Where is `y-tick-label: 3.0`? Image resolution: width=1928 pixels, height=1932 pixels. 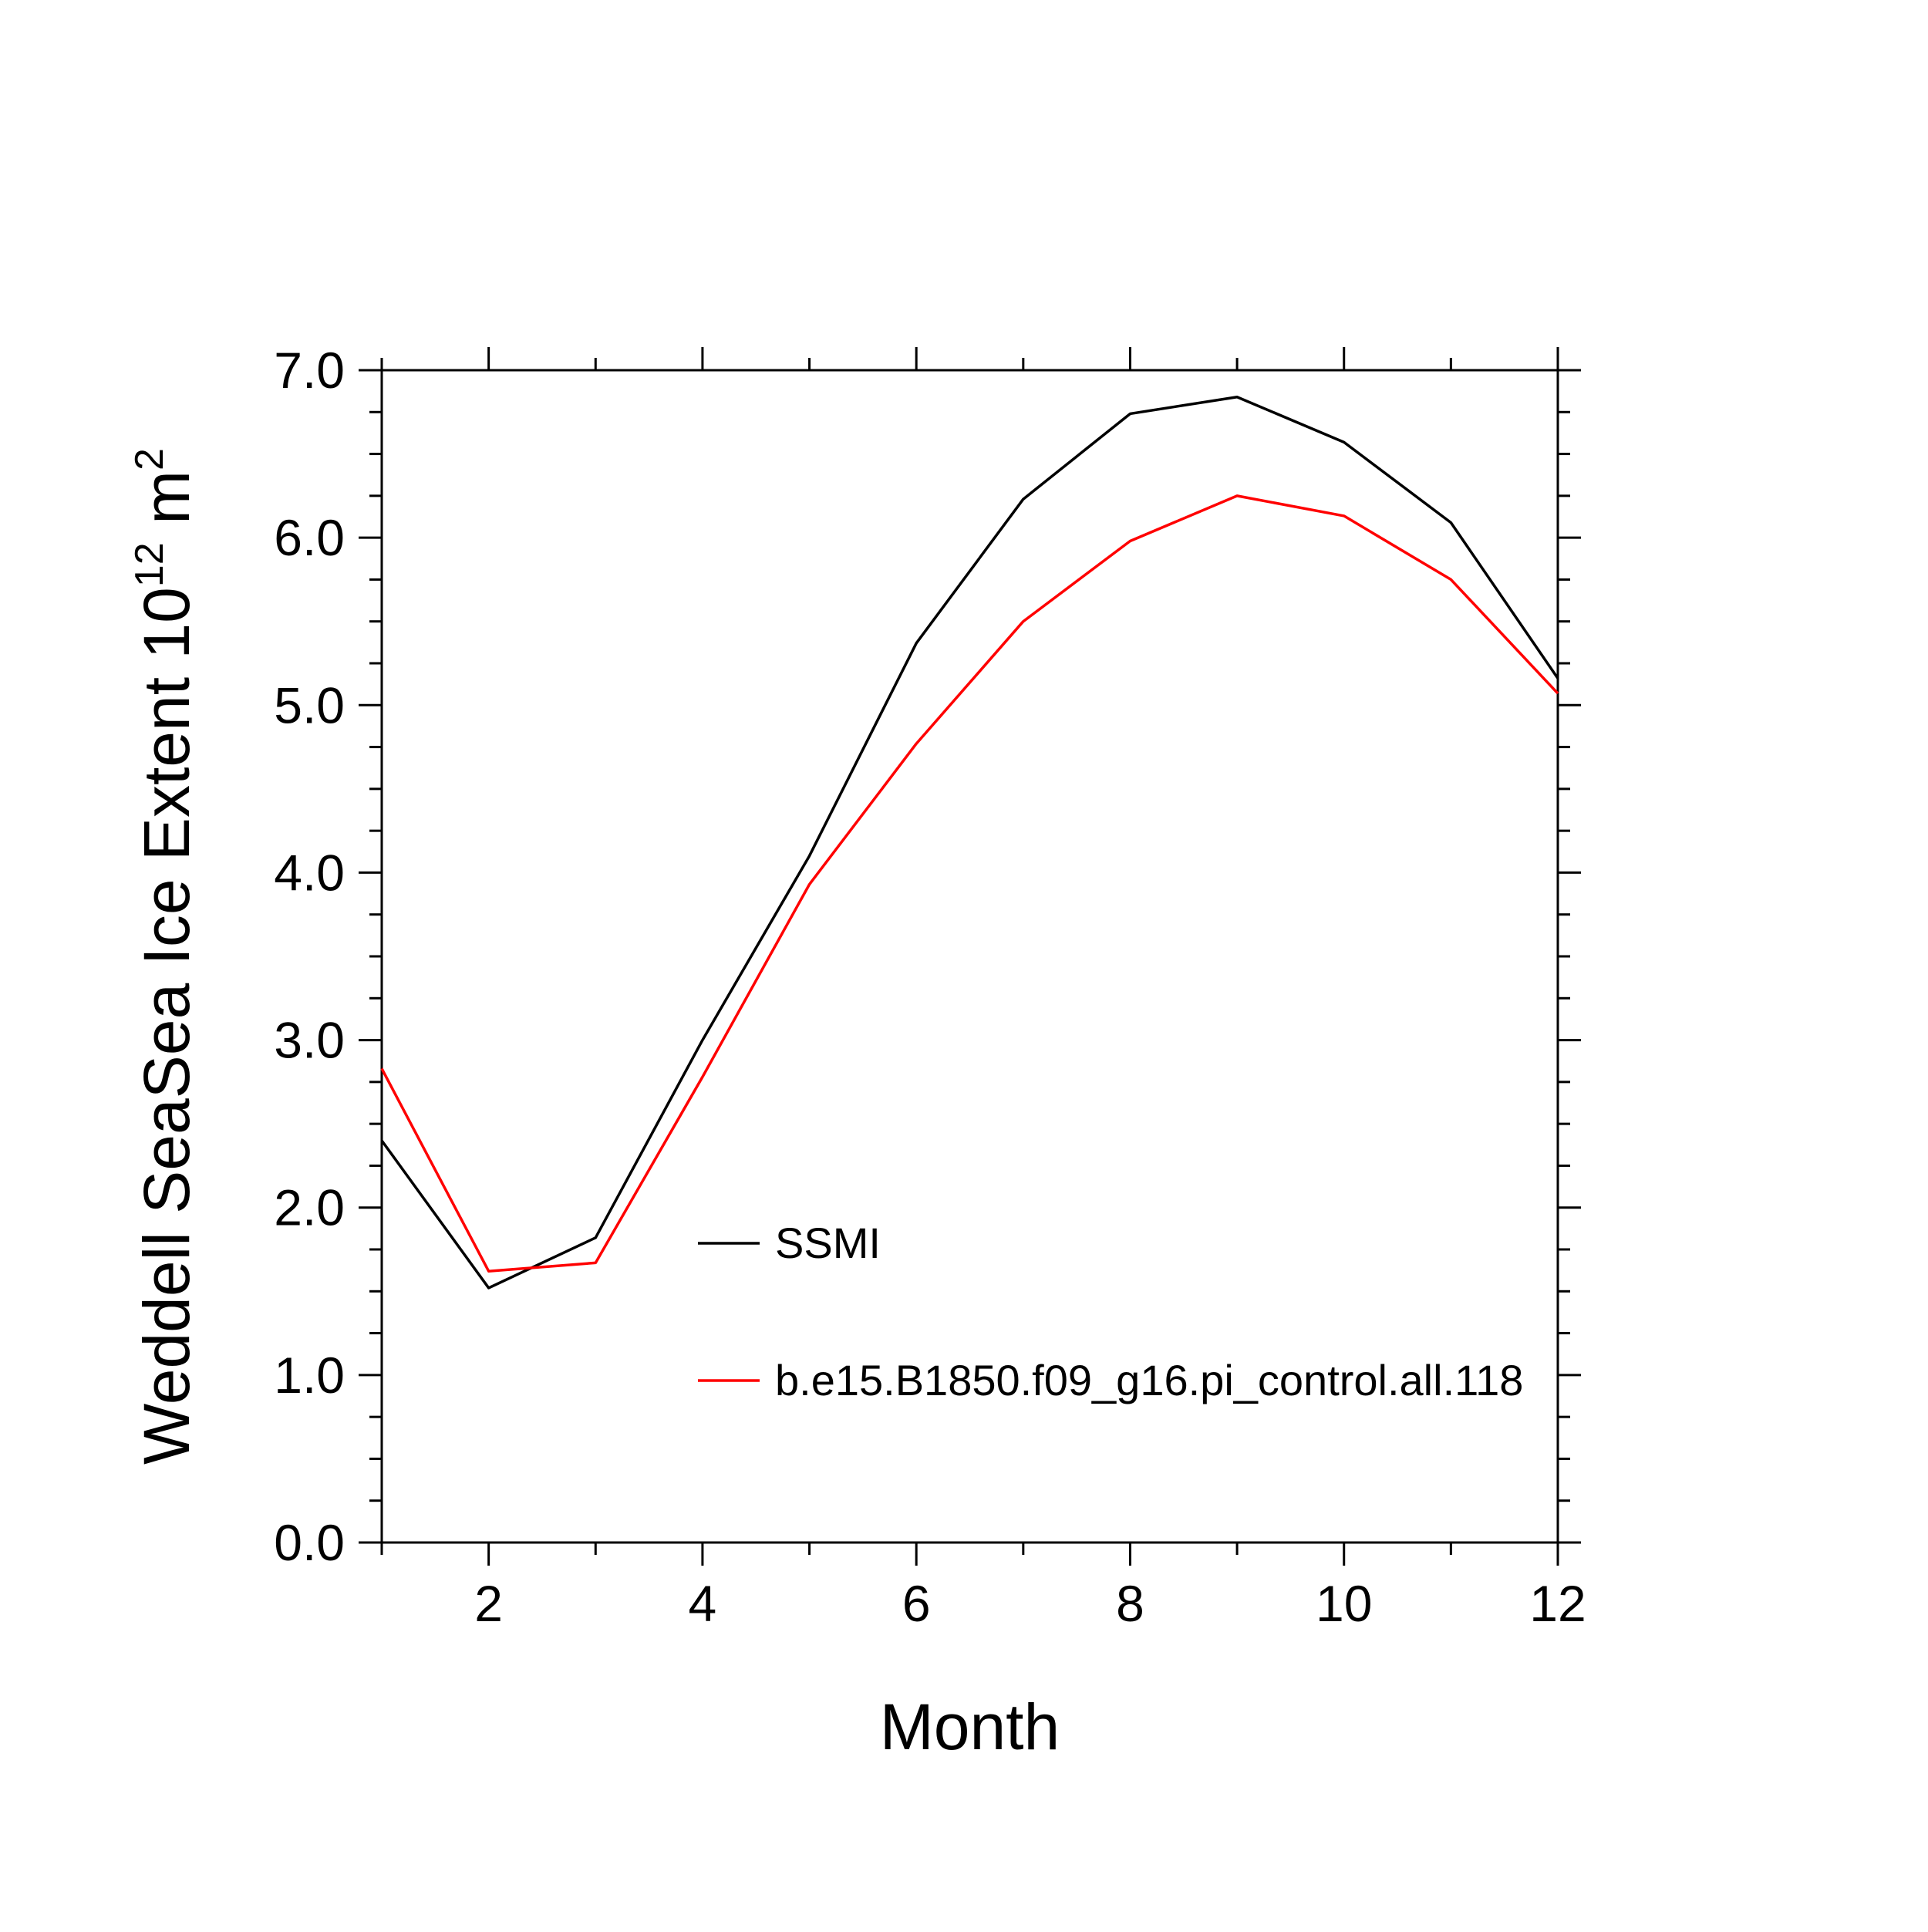 y-tick-label: 3.0 is located at coordinates (309, 1040).